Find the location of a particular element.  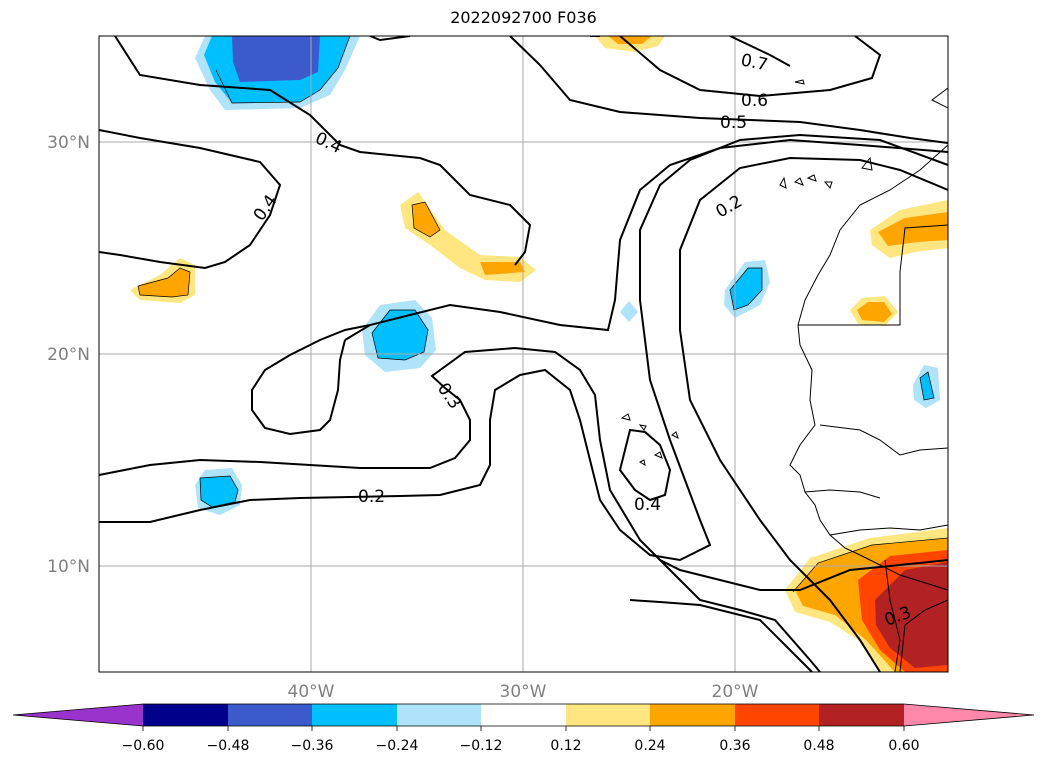

longitude-labels: 40°W 30°W 20°W is located at coordinates (523, 692).